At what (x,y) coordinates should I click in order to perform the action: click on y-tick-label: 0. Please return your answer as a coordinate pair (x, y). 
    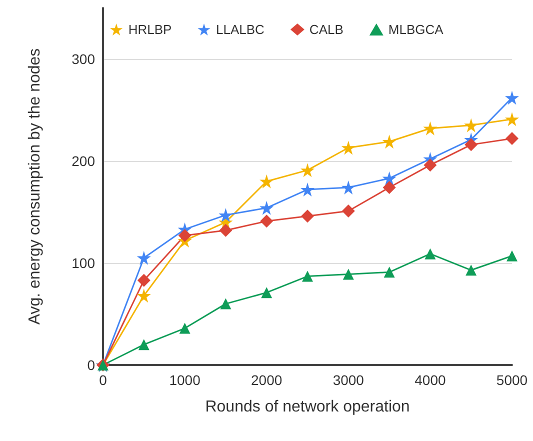
    Looking at the image, I should click on (91, 365).